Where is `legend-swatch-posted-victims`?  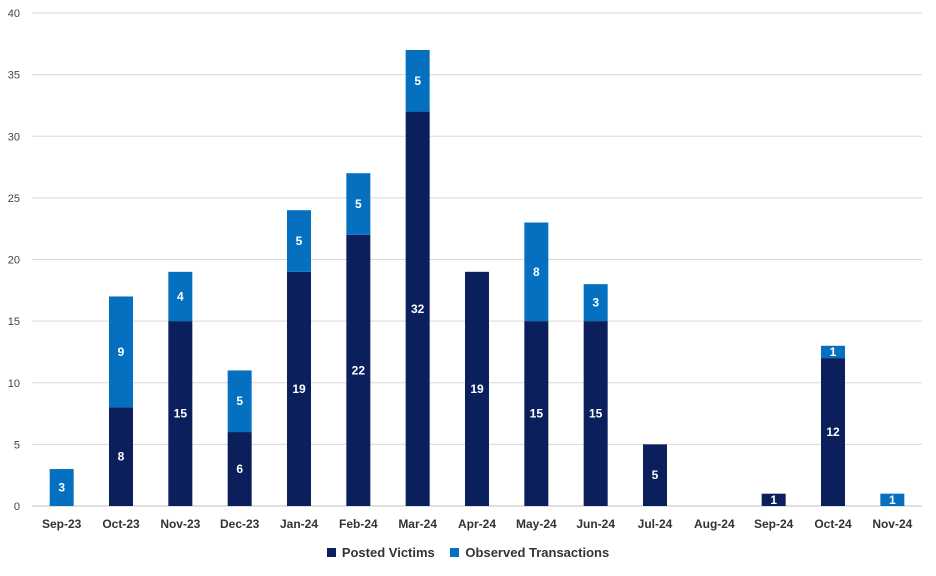 legend-swatch-posted-victims is located at coordinates (331, 552).